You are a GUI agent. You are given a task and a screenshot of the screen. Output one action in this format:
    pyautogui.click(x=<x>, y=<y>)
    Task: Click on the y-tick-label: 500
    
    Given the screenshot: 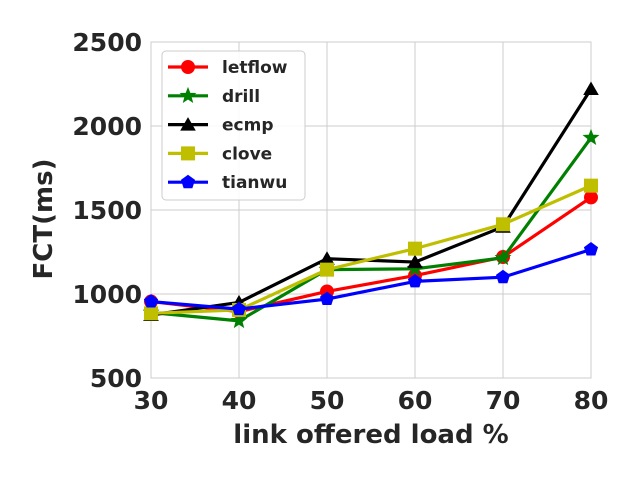 What is the action you would take?
    pyautogui.click(x=116, y=378)
    